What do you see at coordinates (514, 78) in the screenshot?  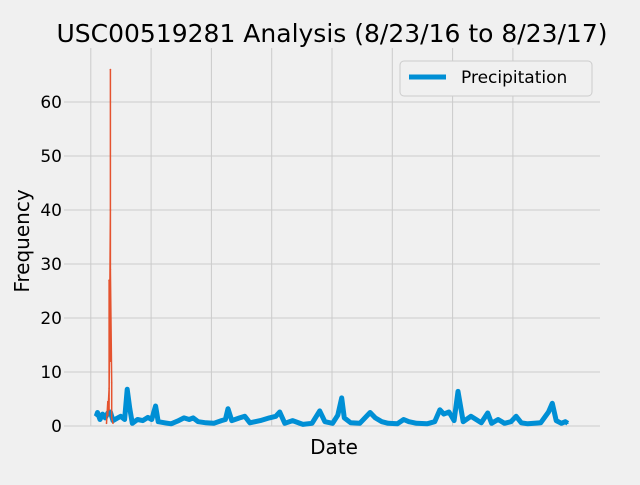 I see `legend-label-precipitation: Precipitation` at bounding box center [514, 78].